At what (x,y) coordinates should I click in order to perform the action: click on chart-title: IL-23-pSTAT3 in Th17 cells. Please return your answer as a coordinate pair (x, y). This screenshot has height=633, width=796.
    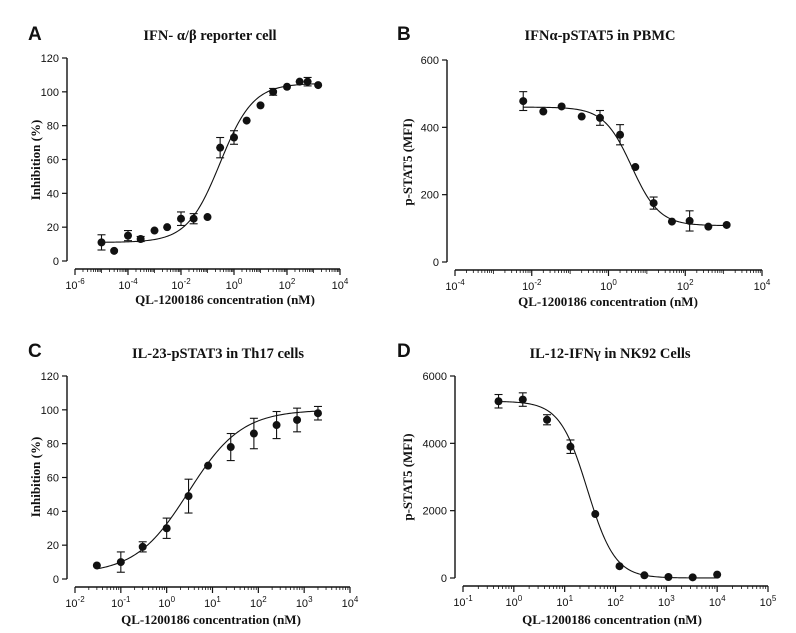
    Looking at the image, I should click on (218, 354).